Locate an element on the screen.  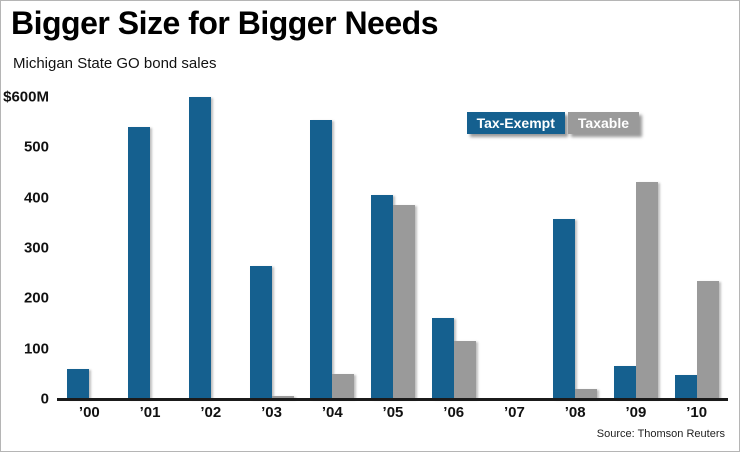
y-tick-label: $600M is located at coordinates (26, 97).